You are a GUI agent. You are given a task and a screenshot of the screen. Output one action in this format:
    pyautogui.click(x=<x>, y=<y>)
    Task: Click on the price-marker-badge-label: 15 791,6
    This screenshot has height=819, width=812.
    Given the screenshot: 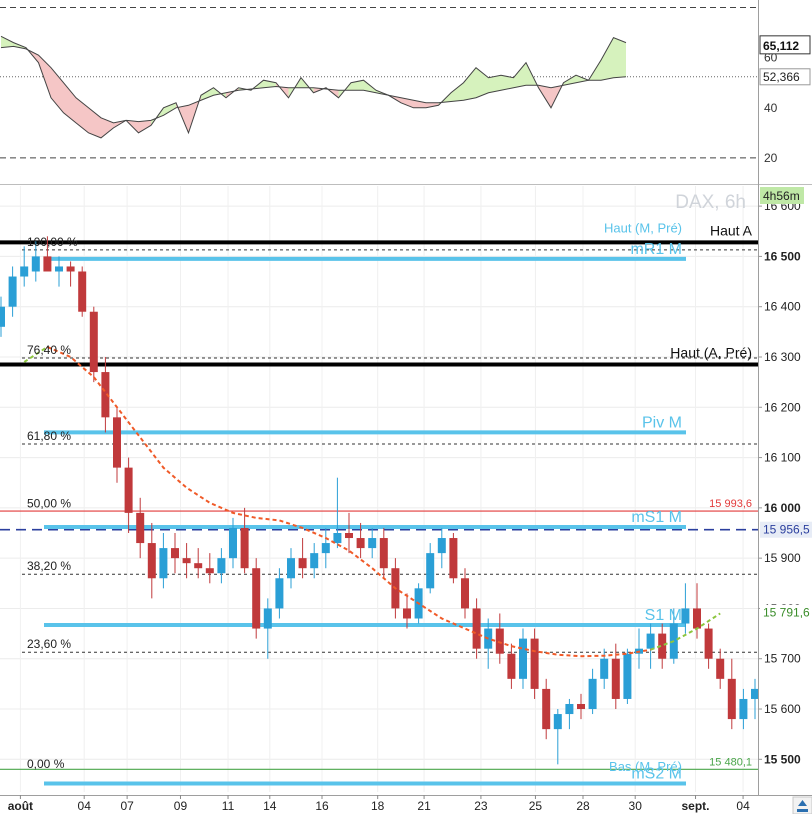 What is the action you would take?
    pyautogui.click(x=786, y=613)
    